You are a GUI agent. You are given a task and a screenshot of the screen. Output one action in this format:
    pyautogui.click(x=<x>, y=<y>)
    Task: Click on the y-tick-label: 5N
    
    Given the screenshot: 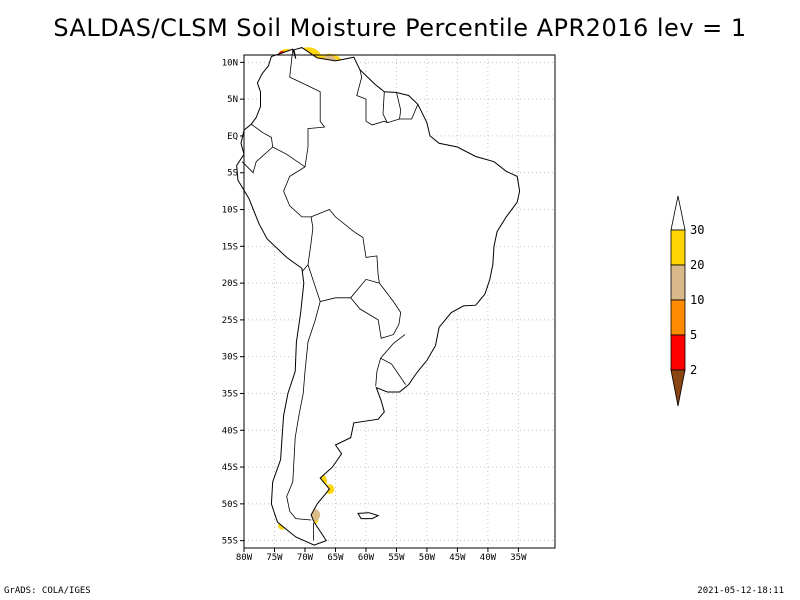 What is the action you would take?
    pyautogui.click(x=232, y=100)
    